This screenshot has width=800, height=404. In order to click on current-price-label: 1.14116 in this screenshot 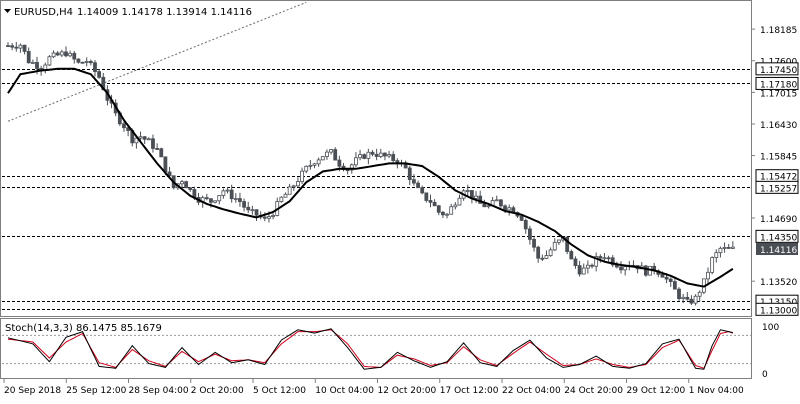, I will do `click(778, 251)`.